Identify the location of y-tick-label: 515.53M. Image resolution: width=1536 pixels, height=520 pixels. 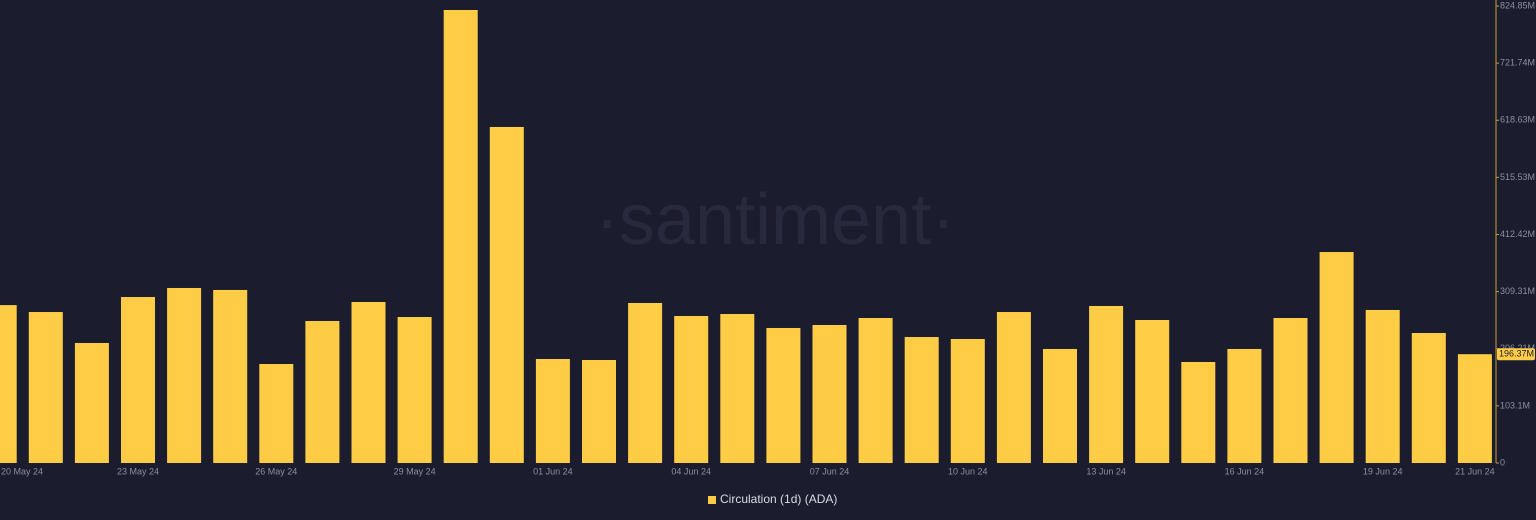
(1517, 177).